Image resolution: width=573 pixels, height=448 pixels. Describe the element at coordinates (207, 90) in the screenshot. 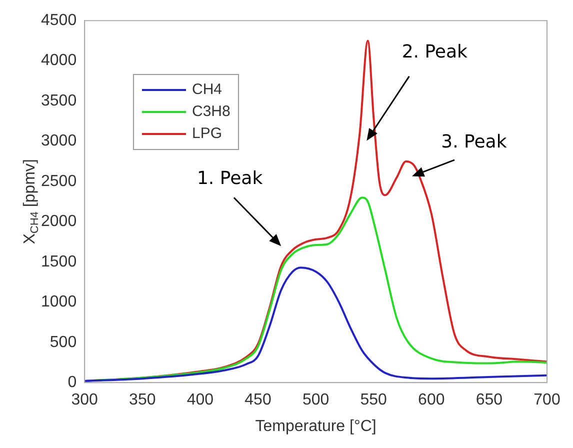

I see `legend-label: CH4` at that location.